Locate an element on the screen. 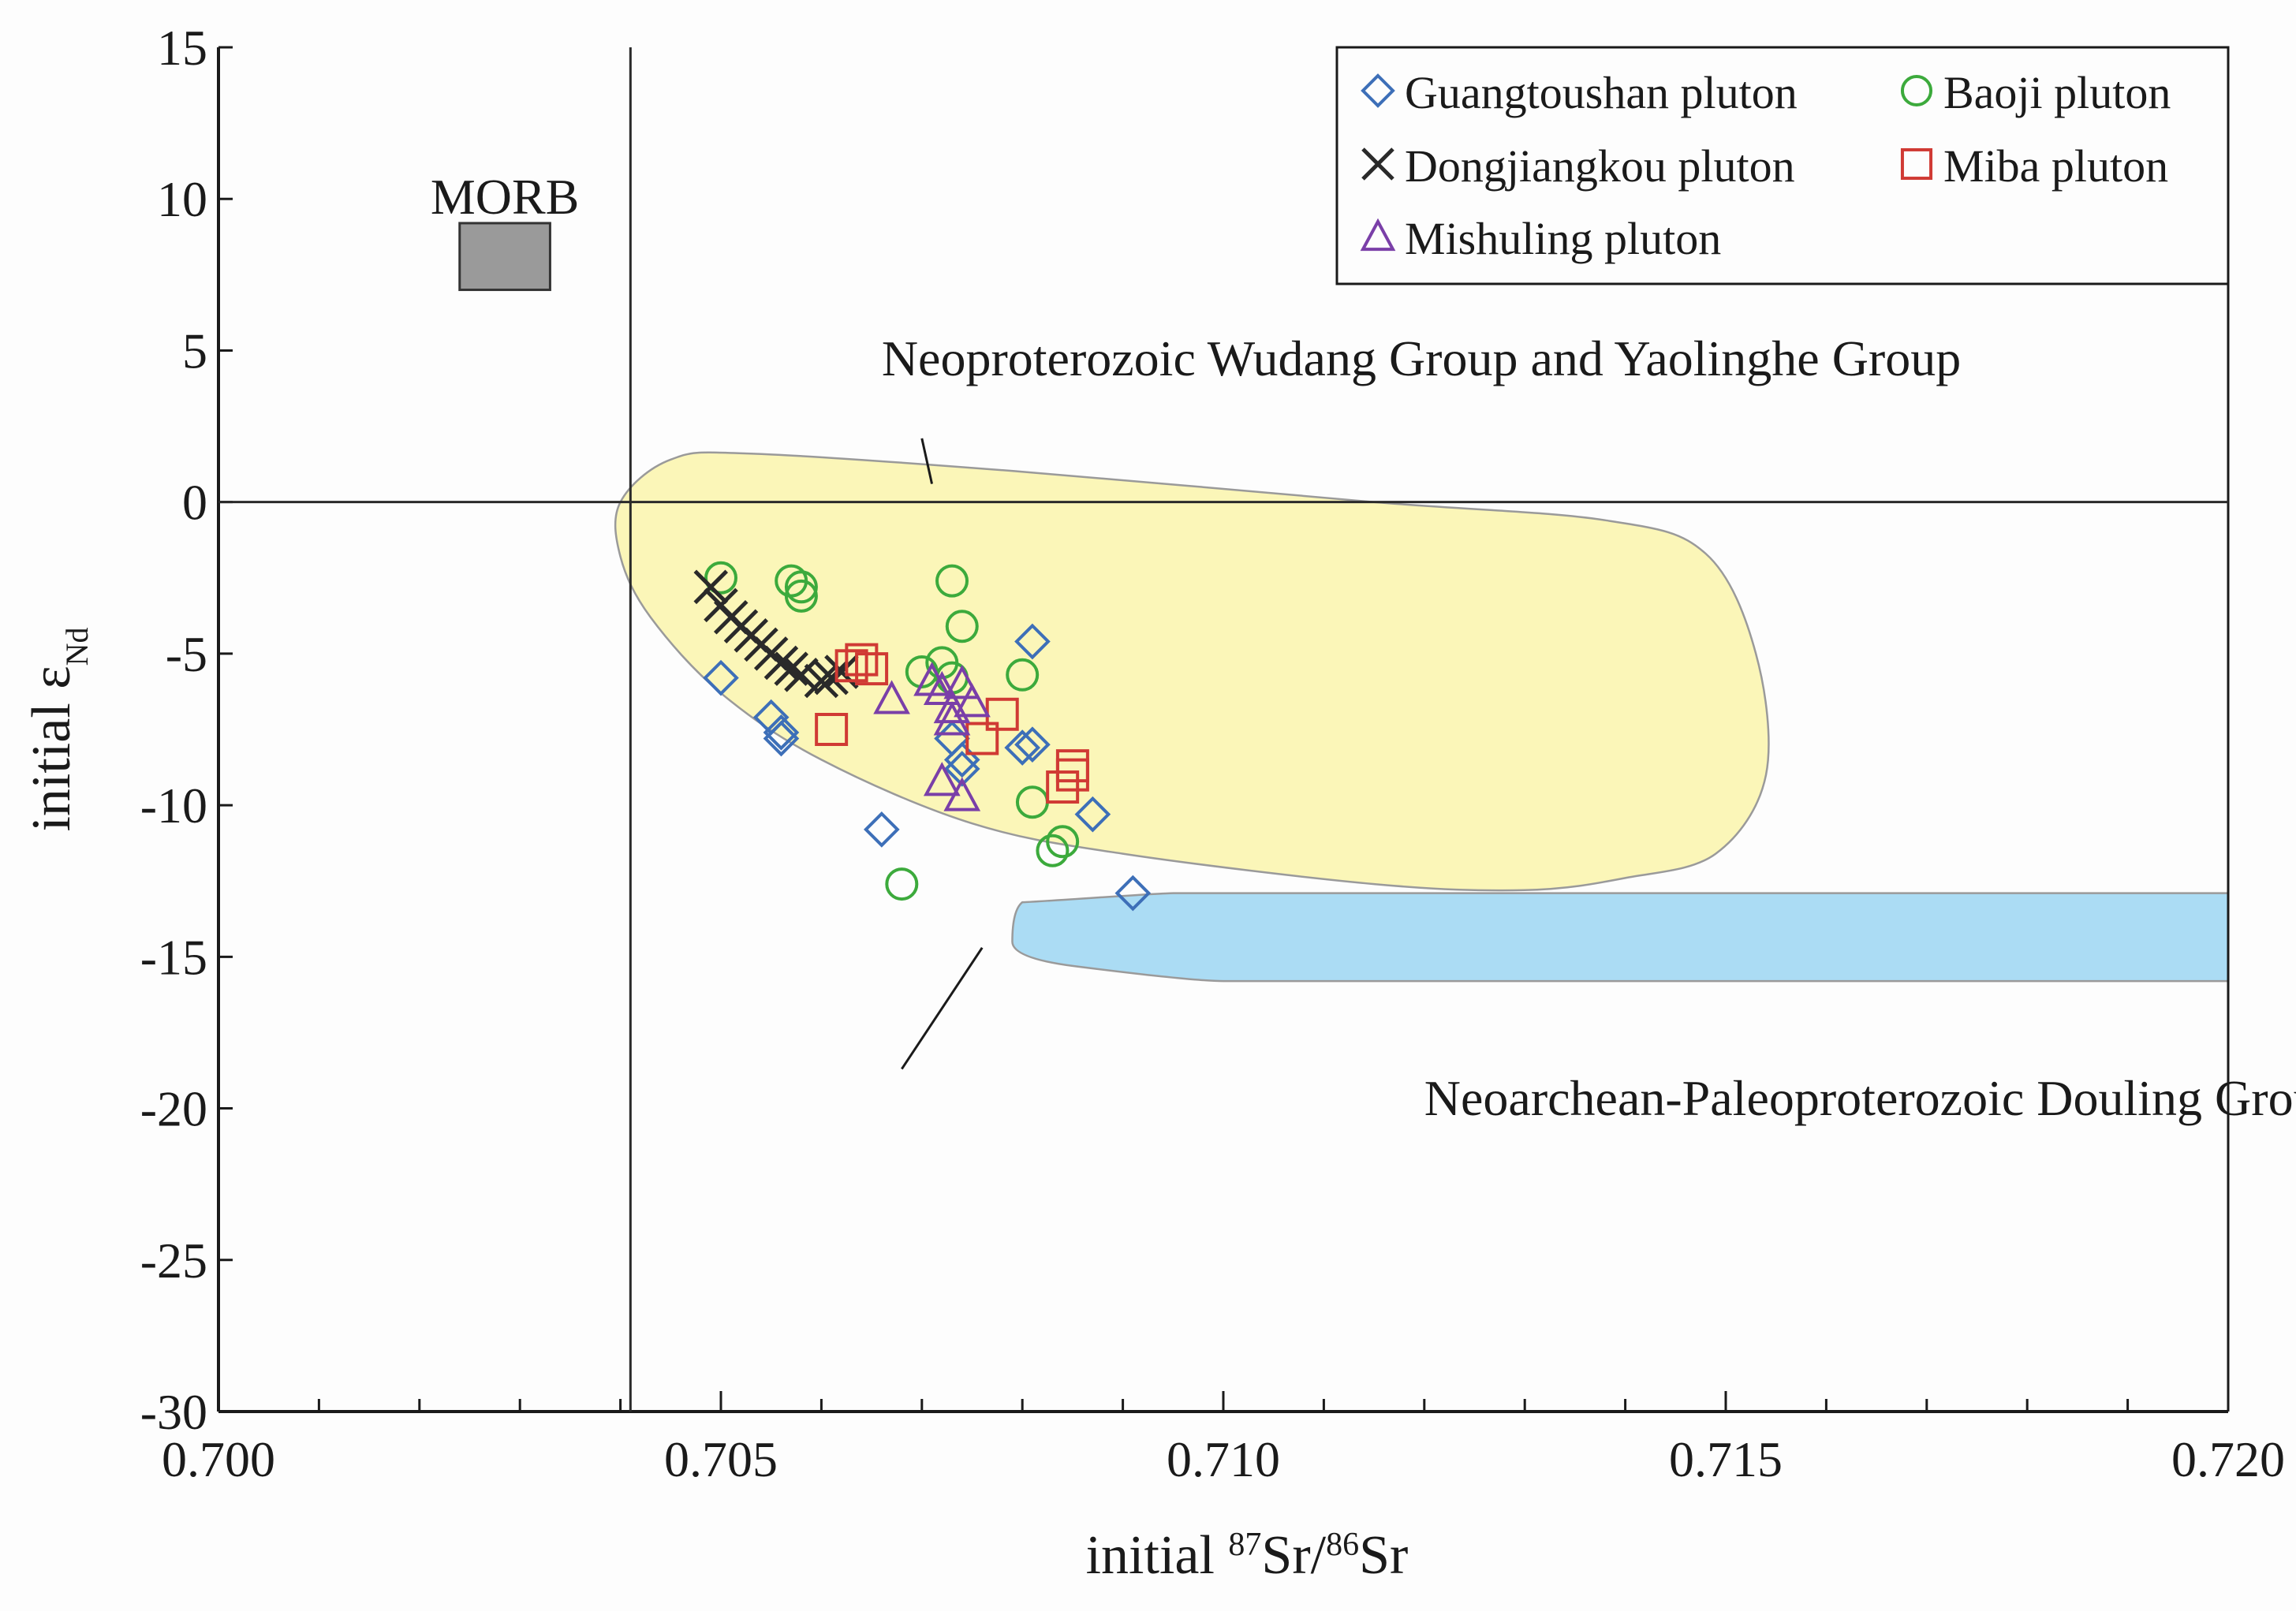 Image resolution: width=2296 pixels, height=1615 pixels. x-tick-label: 0.710 is located at coordinates (1223, 1459).